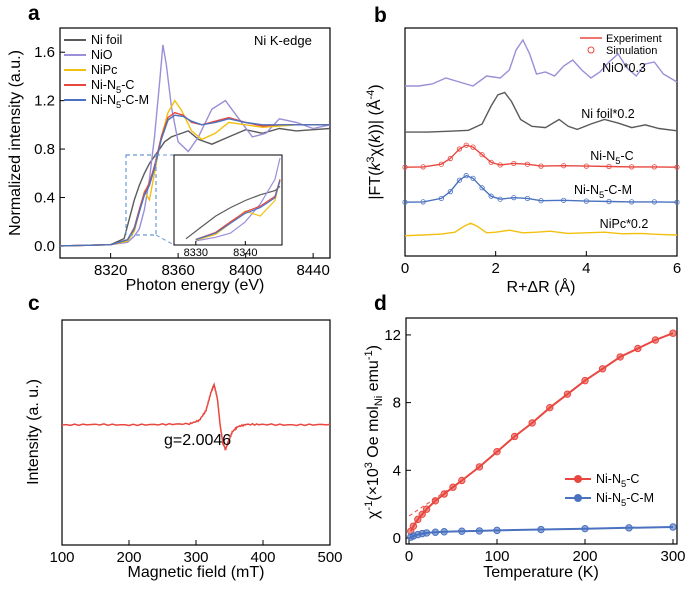  I want to click on panel-d-xlabel: Temperature (K), so click(541, 572).